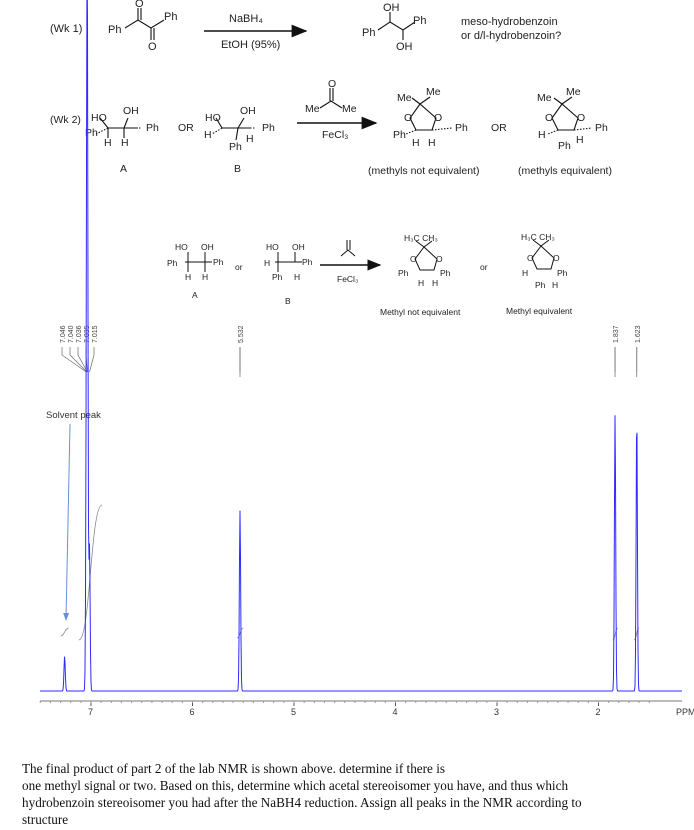 The width and height of the screenshot is (694, 830). Describe the element at coordinates (421, 238) in the screenshot. I see `s2-acetal-left-methyls: H₃C CH₃` at that location.